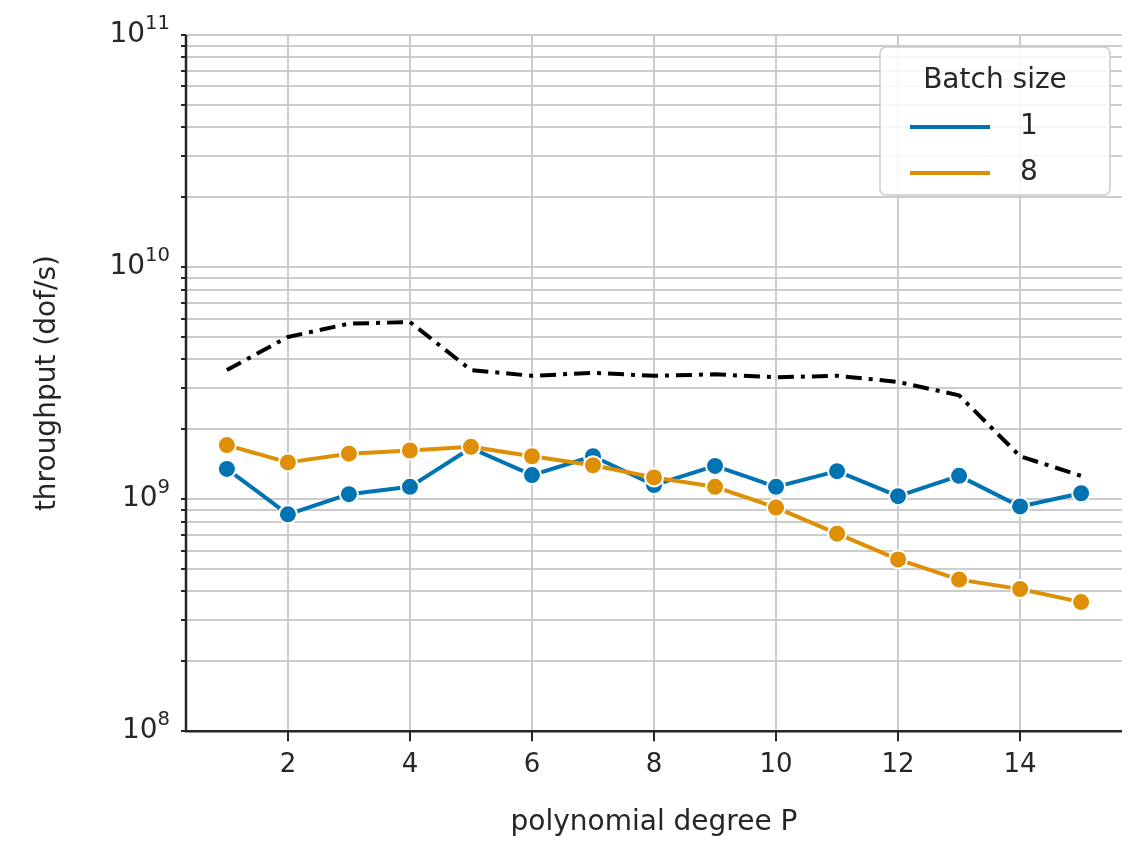 This screenshot has width=1141, height=864. What do you see at coordinates (532, 762) in the screenshot?
I see `x-tick-label: 6` at bounding box center [532, 762].